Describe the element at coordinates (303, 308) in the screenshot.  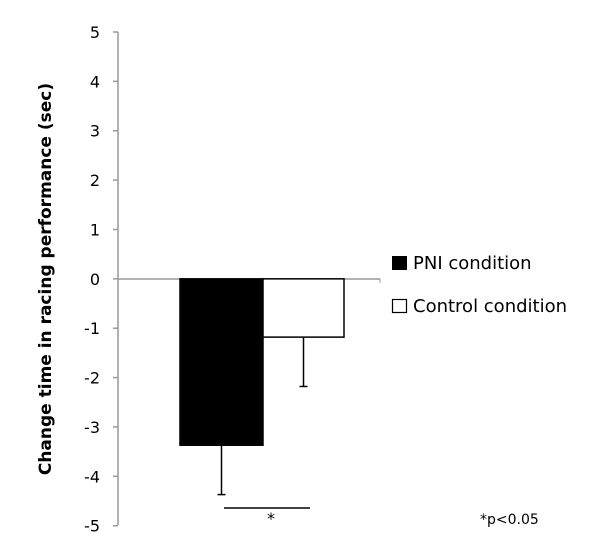
I see `bar-control` at that location.